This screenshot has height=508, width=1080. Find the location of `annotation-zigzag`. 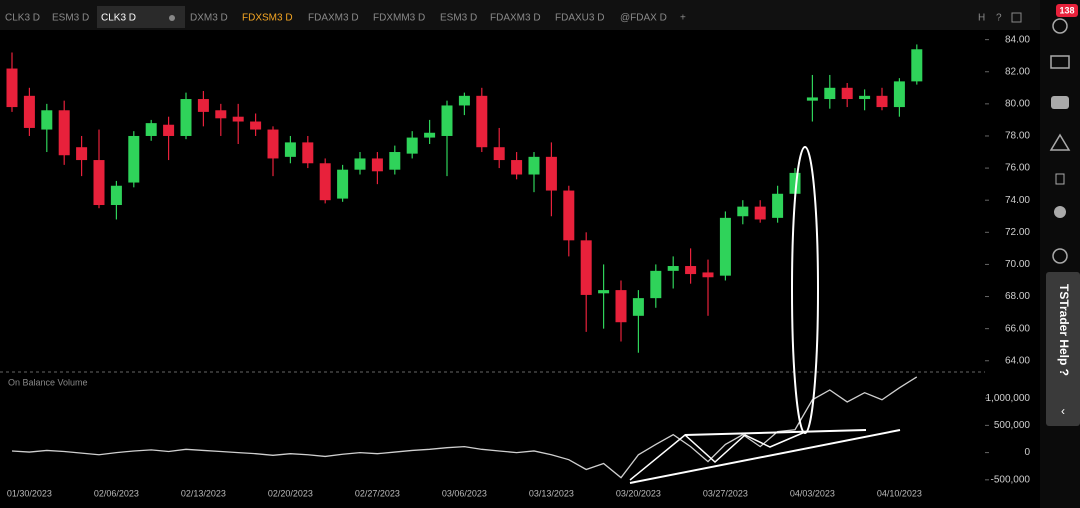

annotation-zigzag is located at coordinates (717, 456).